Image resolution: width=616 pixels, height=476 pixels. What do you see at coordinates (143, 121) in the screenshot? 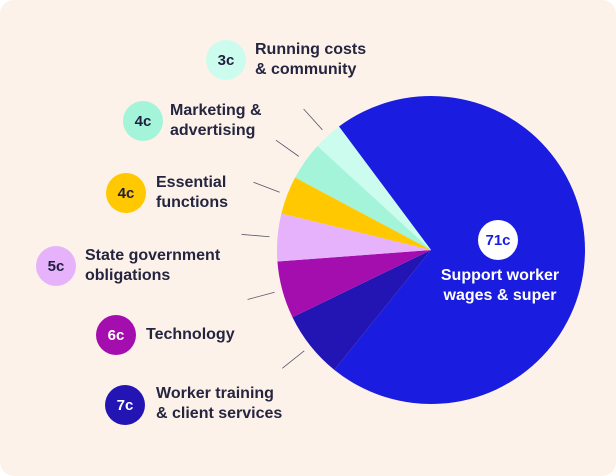
I see `badge-5: 4c` at bounding box center [143, 121].